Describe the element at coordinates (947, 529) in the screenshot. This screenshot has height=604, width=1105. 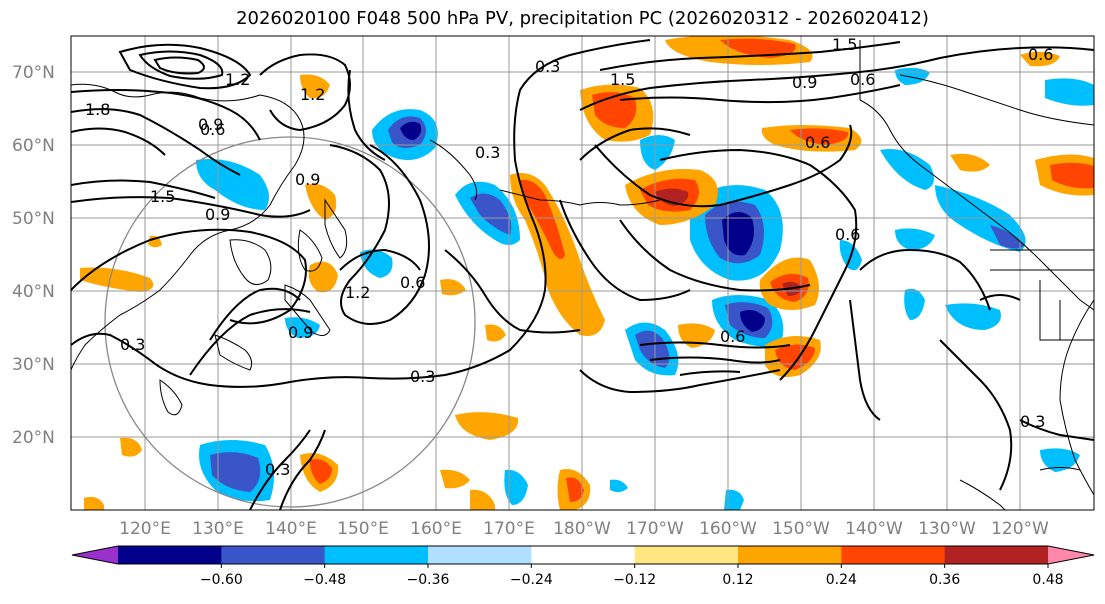
I see `lon-label: 130°W` at that location.